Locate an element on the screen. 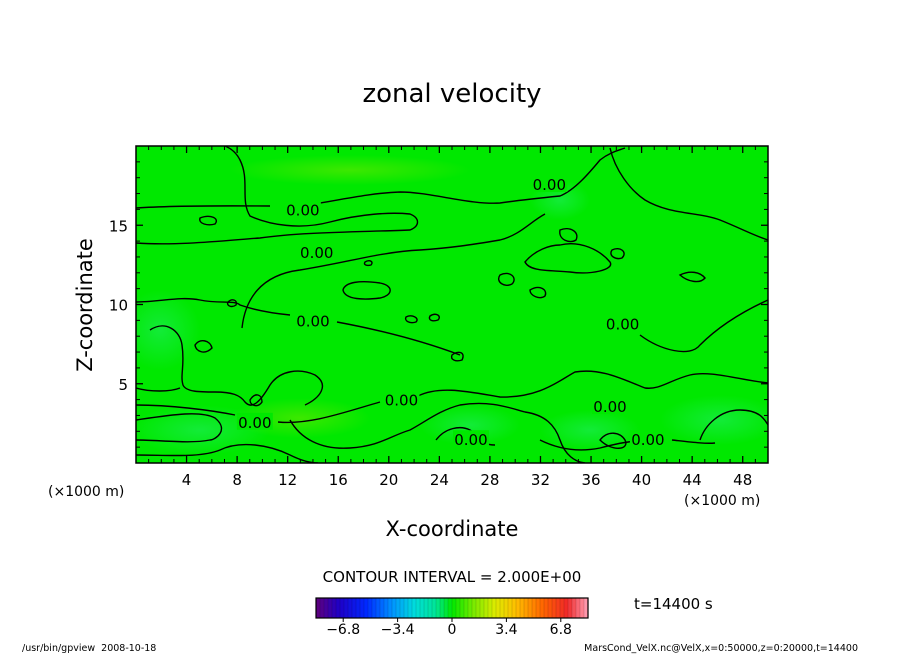  colorbar-tick-label: 0 is located at coordinates (452, 630).